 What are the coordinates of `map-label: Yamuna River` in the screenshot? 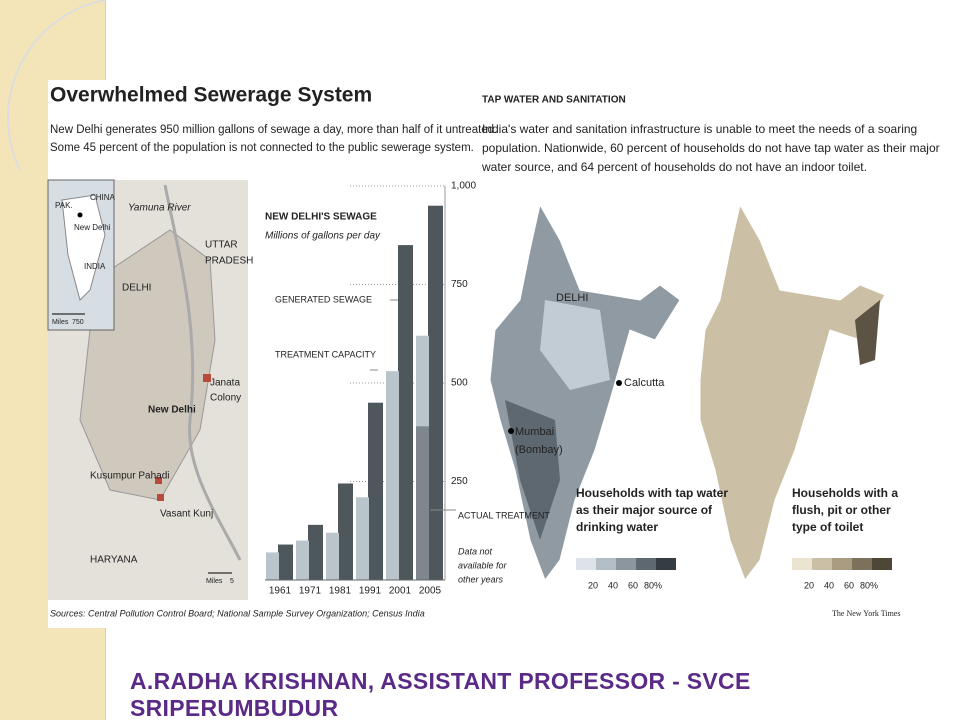 It's located at (159, 208).